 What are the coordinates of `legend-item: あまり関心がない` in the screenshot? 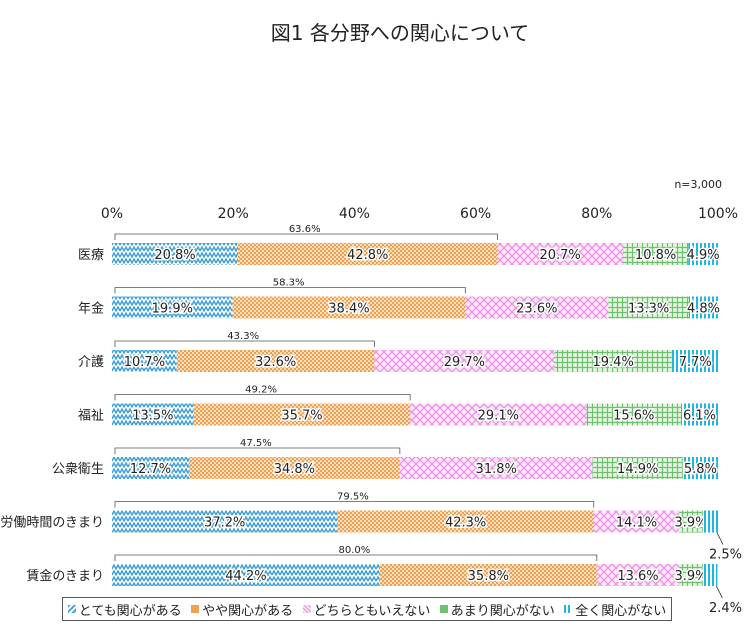 It's located at (497, 609).